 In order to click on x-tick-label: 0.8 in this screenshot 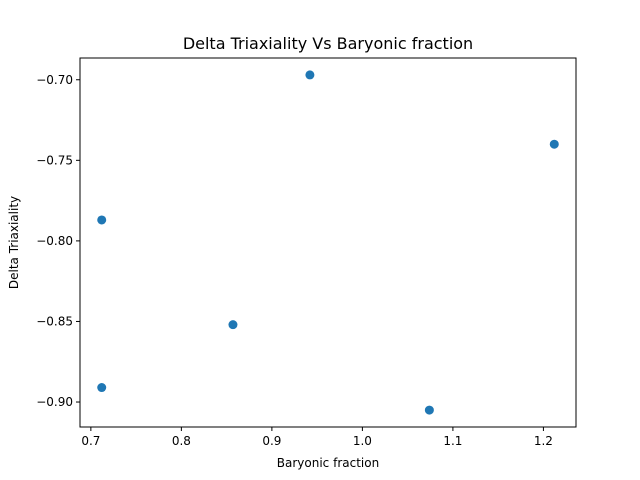, I will do `click(181, 441)`.